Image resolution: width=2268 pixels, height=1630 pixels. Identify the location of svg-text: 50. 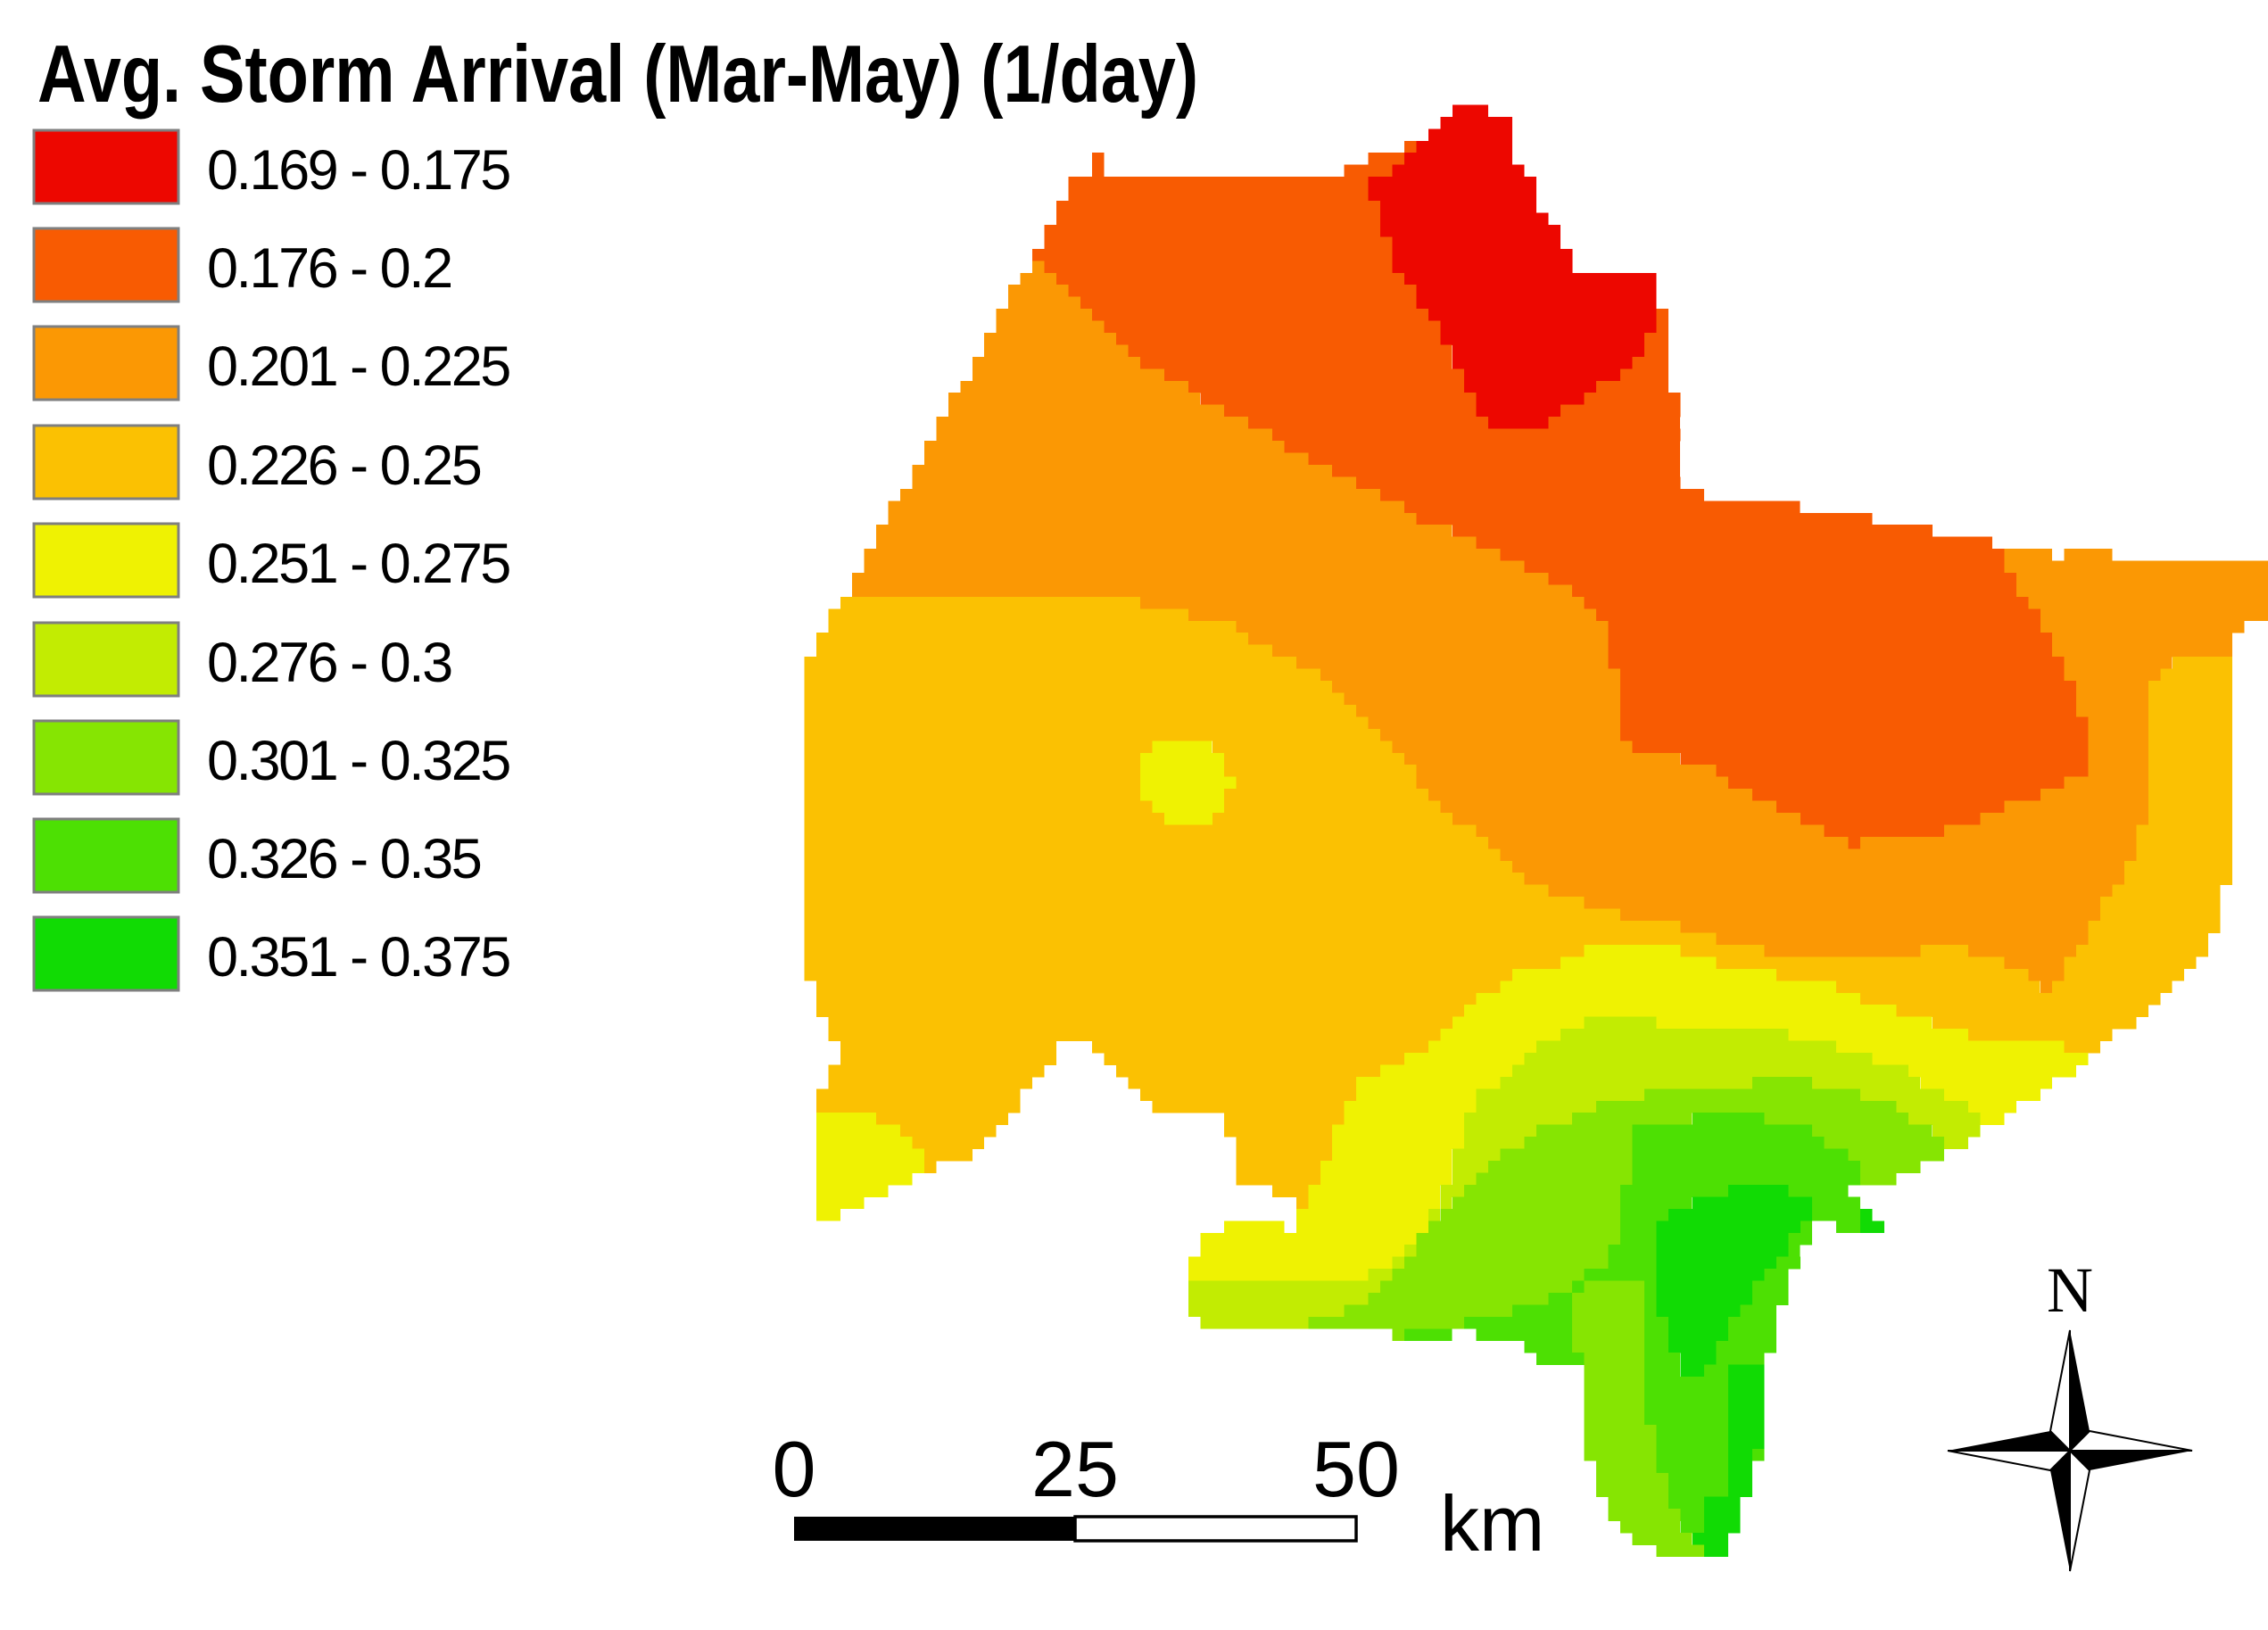
(1356, 1469).